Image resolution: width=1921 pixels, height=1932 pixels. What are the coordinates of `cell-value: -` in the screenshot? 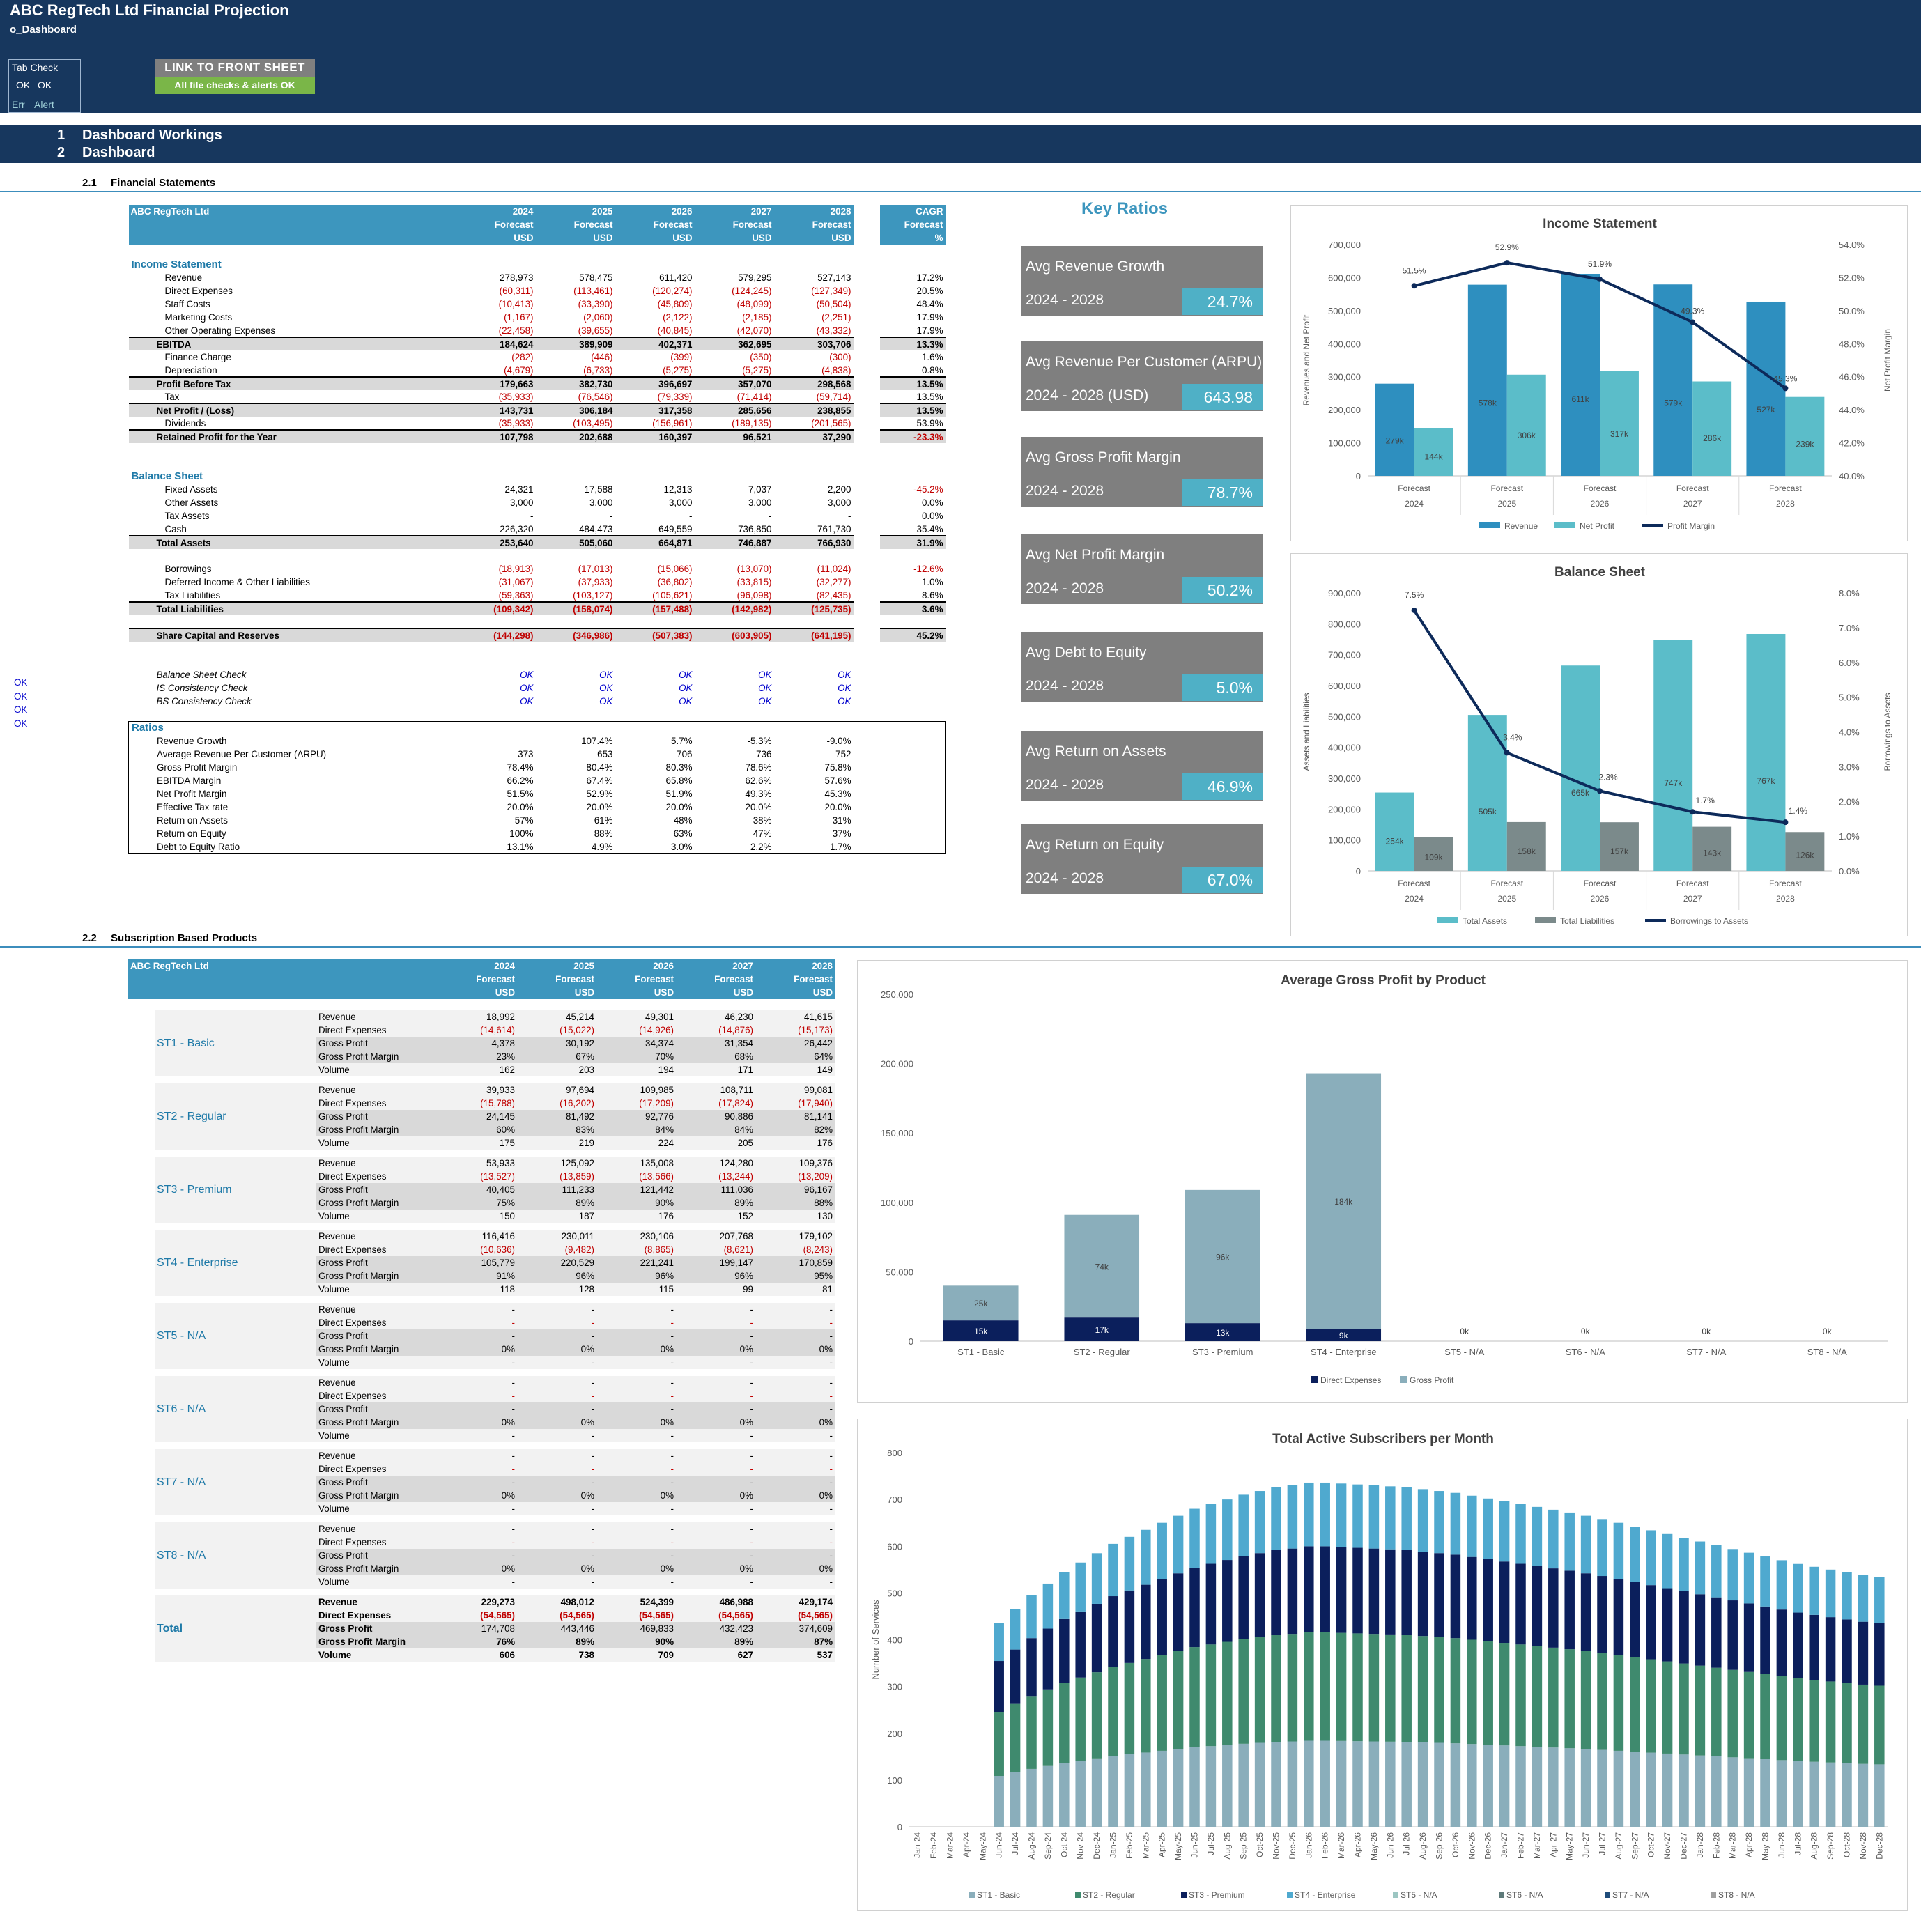 It's located at (691, 516).